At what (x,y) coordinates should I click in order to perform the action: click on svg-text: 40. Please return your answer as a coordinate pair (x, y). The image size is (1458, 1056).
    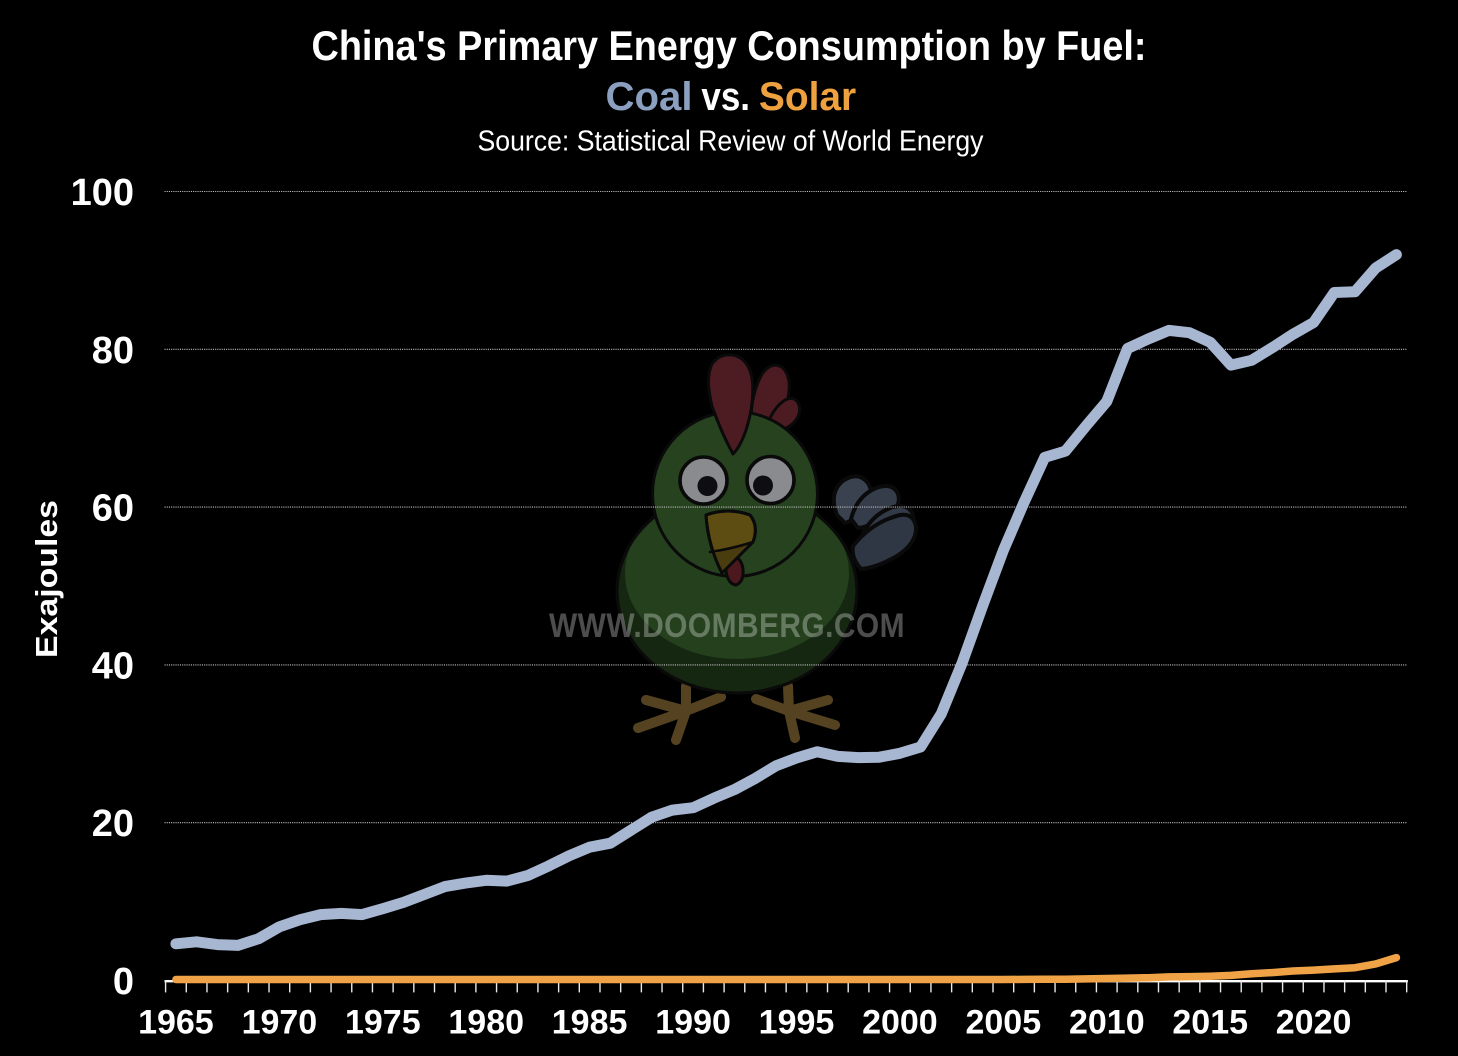
    Looking at the image, I should click on (113, 666).